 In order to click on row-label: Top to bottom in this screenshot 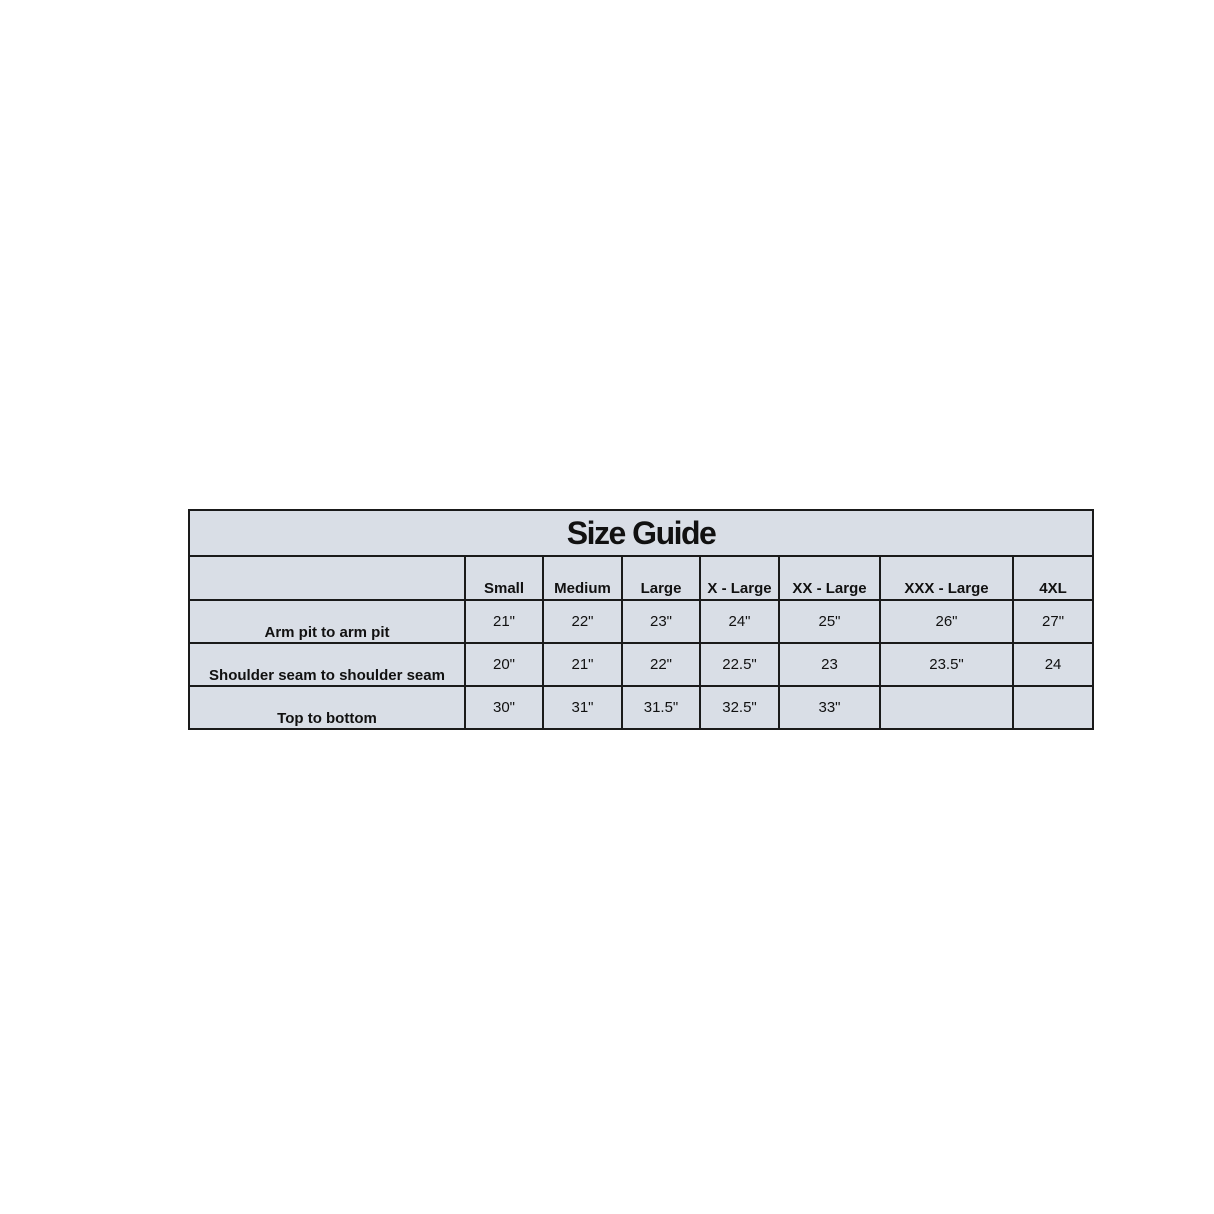, I will do `click(327, 707)`.